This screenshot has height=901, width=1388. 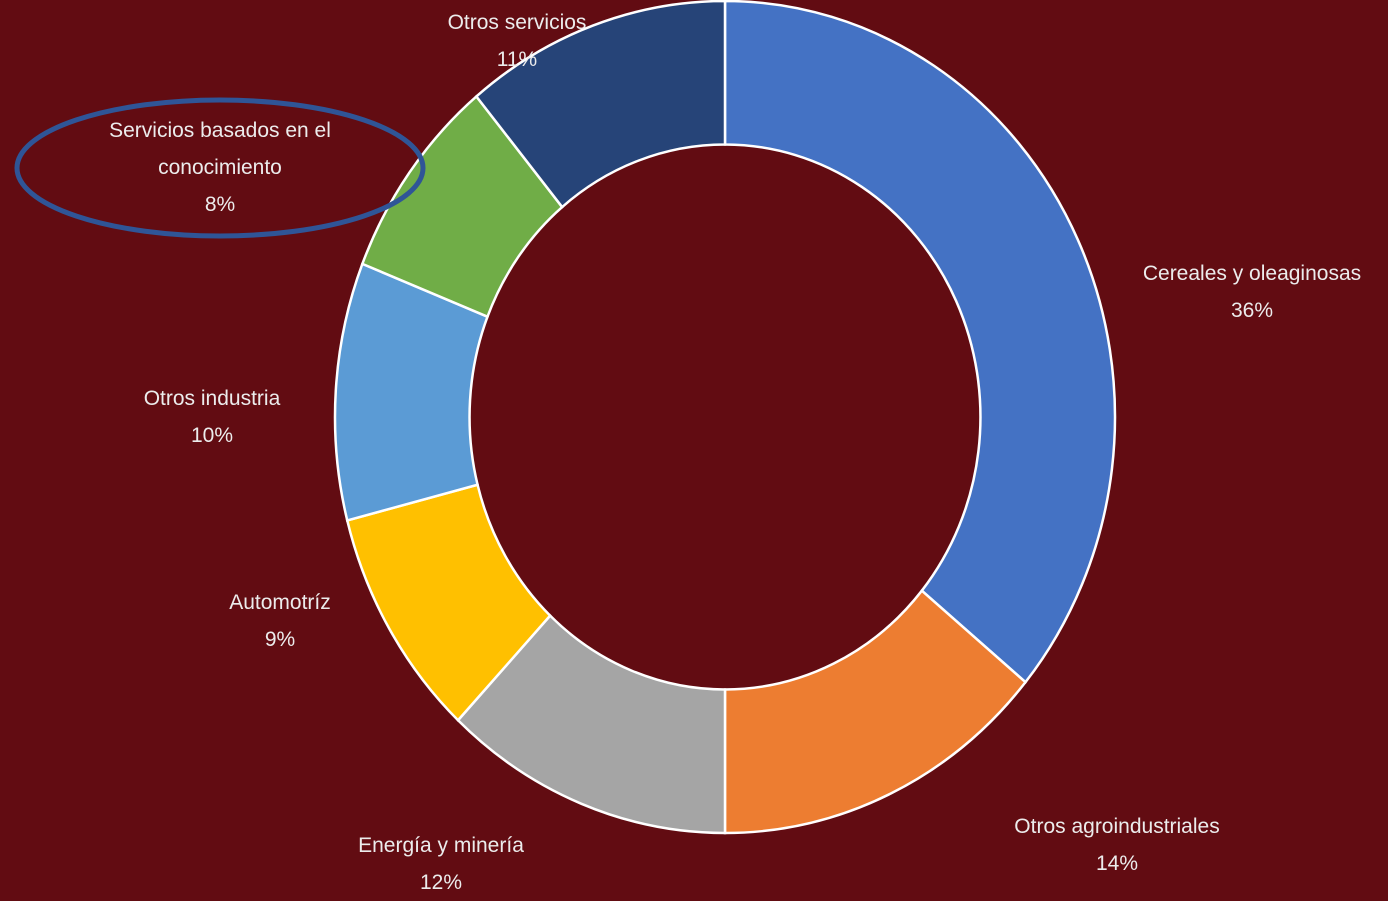 What do you see at coordinates (517, 41) in the screenshot?
I see `slice-label: Otros servicios 11%` at bounding box center [517, 41].